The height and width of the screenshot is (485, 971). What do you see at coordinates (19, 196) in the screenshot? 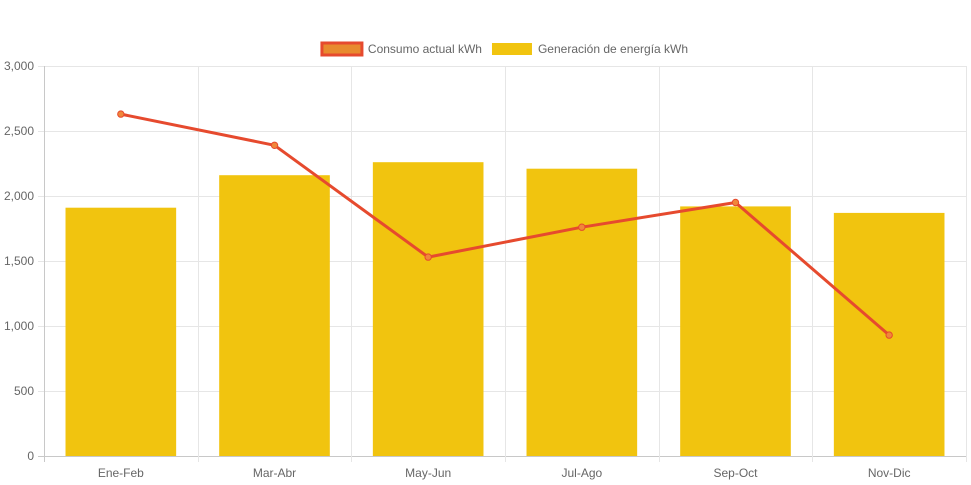
I see `y-tick-label: 2,000` at bounding box center [19, 196].